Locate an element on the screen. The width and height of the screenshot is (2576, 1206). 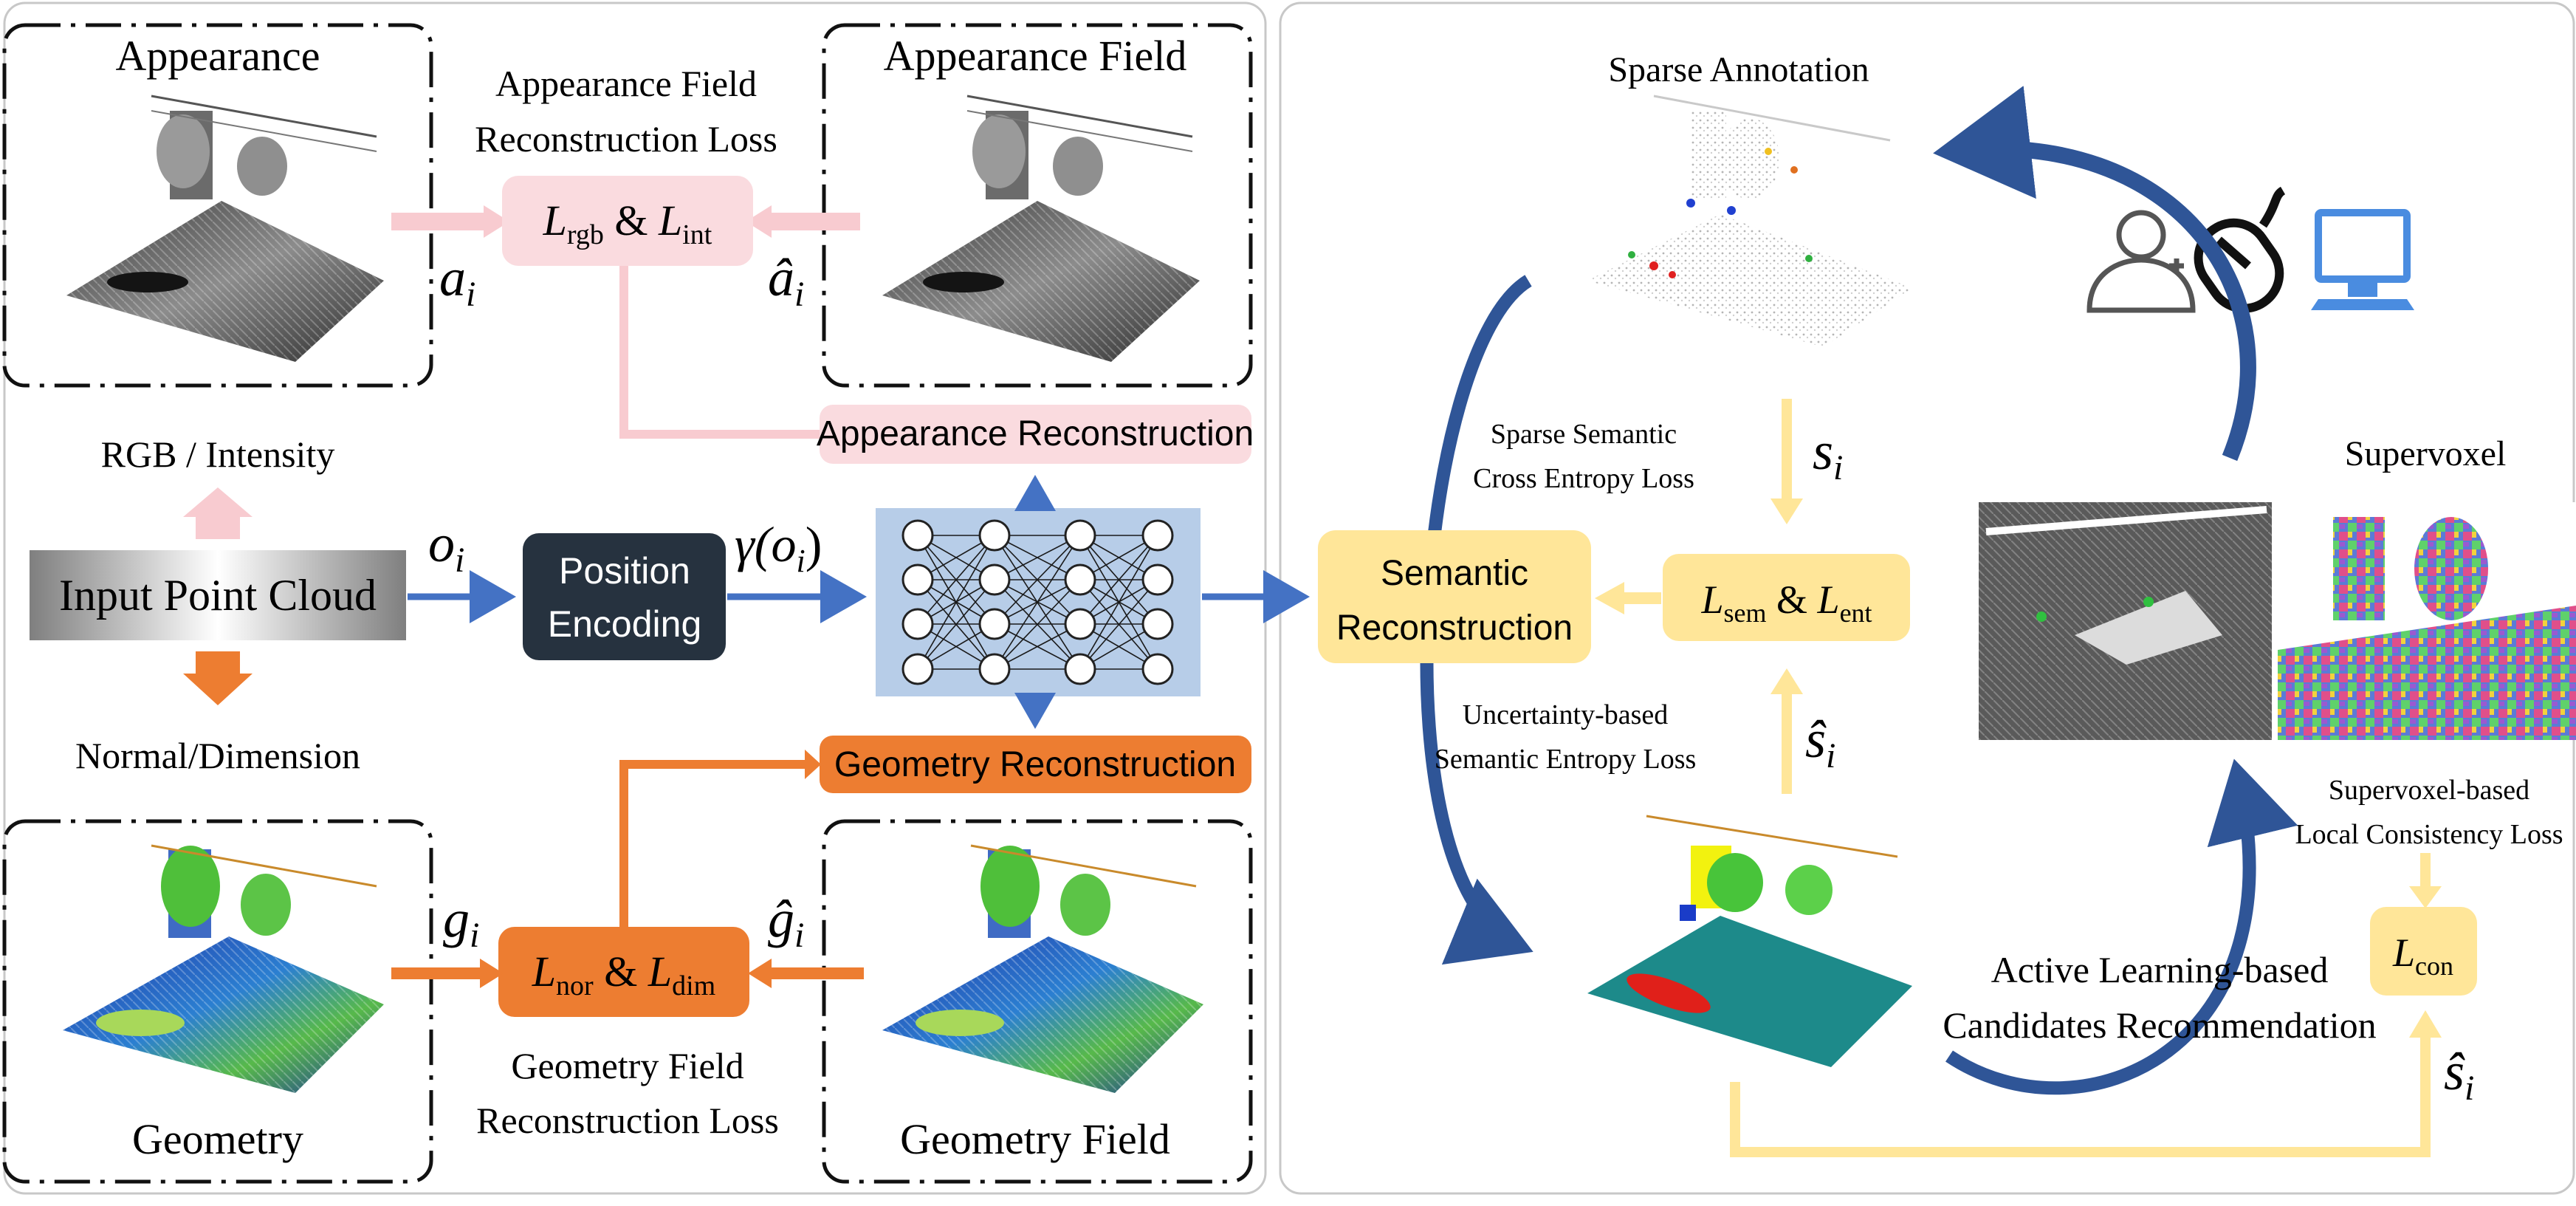
appearance-field-title: Appearance Field is located at coordinates (1035, 56).